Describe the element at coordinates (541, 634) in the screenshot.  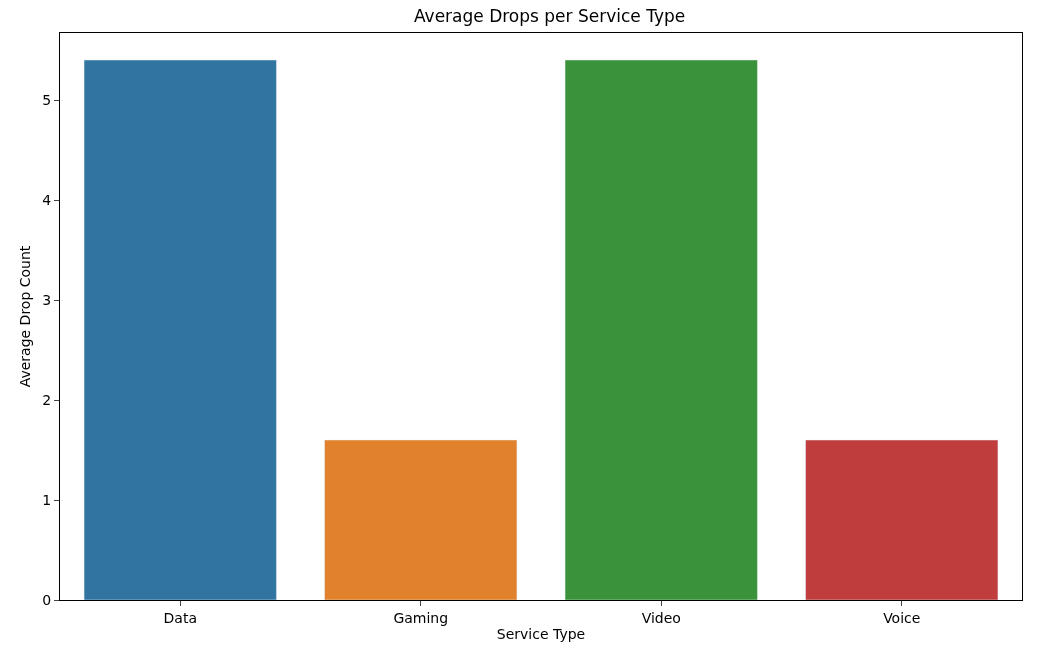
I see `x-axis-title: Service Type` at that location.